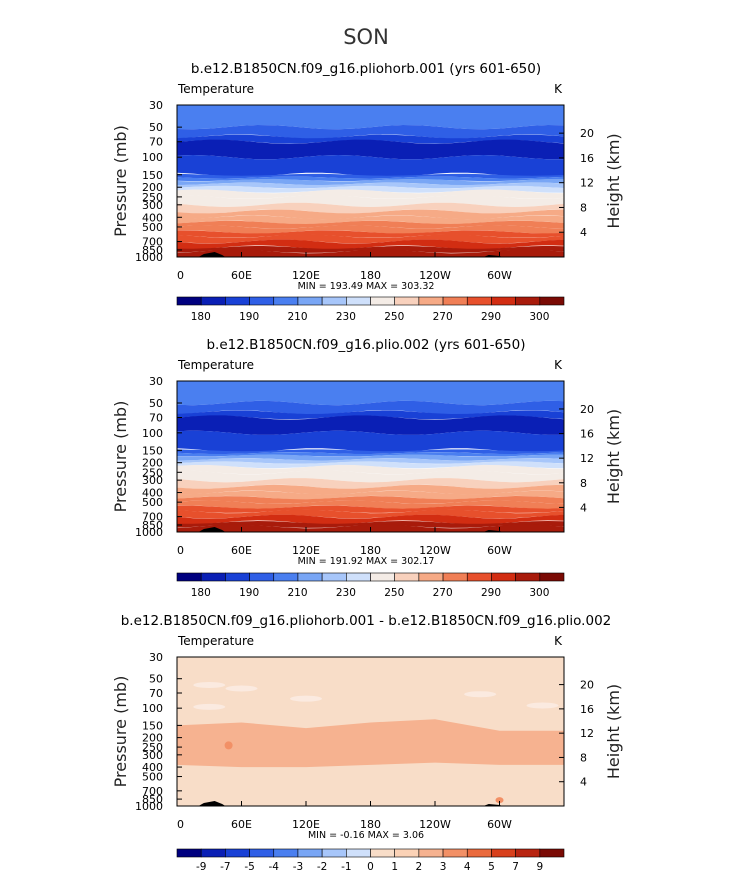 The image size is (733, 888). I want to click on orography, so click(212, 529).